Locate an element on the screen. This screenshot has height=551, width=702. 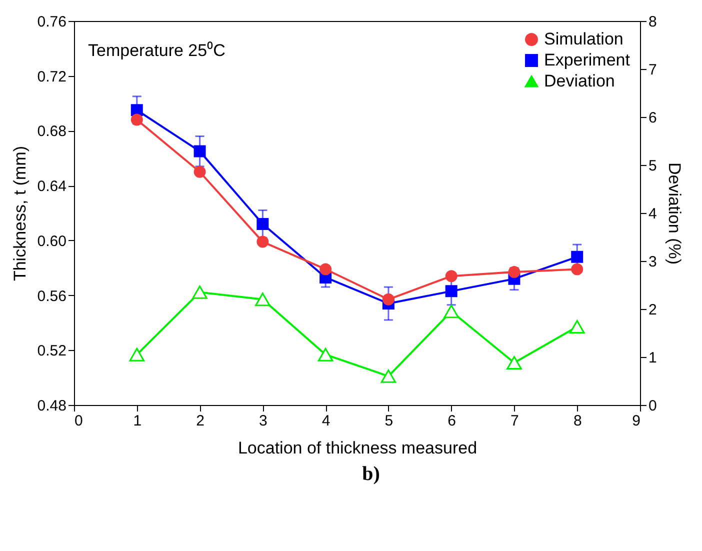
y2-axis-title: Deviation (%) is located at coordinates (674, 213).